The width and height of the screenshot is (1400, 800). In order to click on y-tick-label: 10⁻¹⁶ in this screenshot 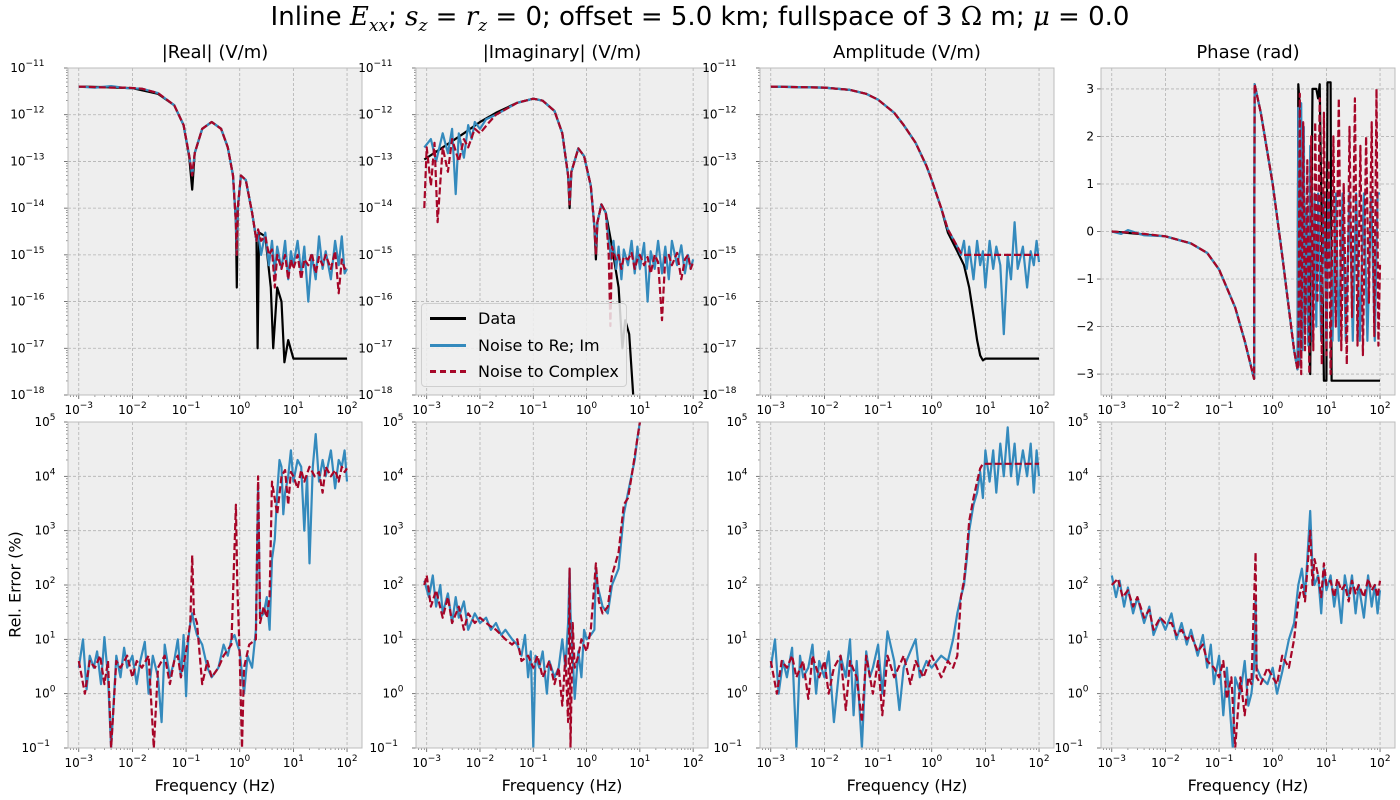, I will do `click(719, 301)`.